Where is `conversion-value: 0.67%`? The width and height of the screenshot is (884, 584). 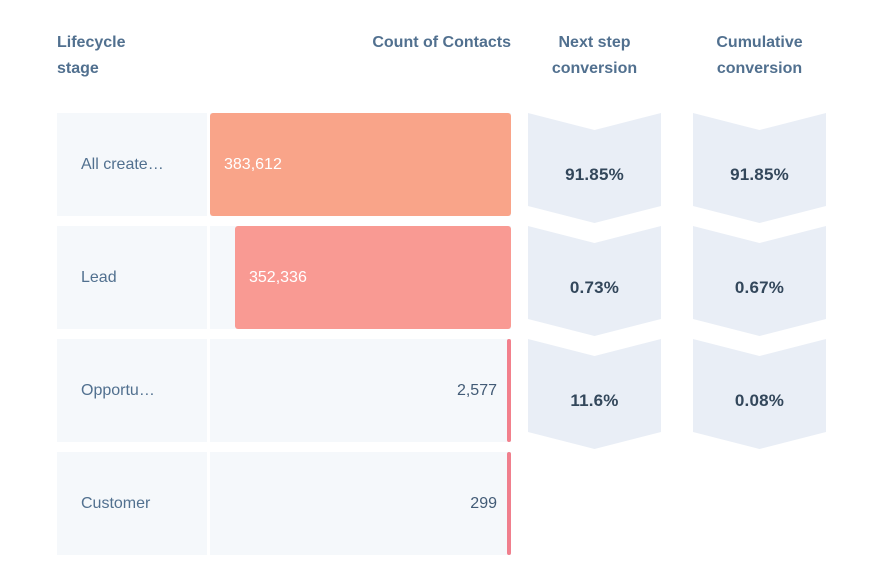
conversion-value: 0.67% is located at coordinates (759, 287).